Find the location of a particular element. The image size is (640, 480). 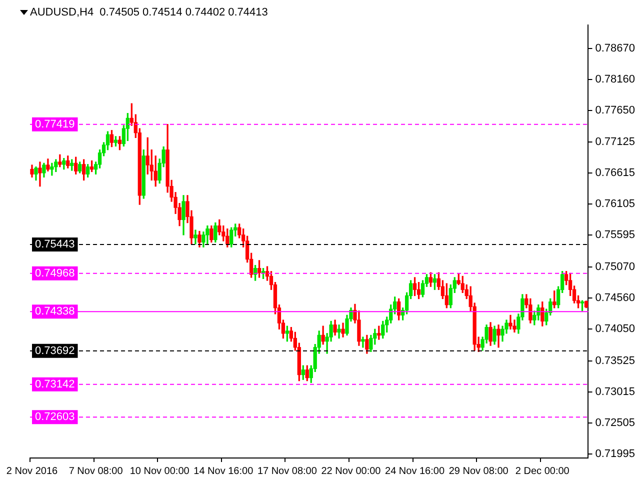

y-tick-label: 0.75595 is located at coordinates (615, 235).